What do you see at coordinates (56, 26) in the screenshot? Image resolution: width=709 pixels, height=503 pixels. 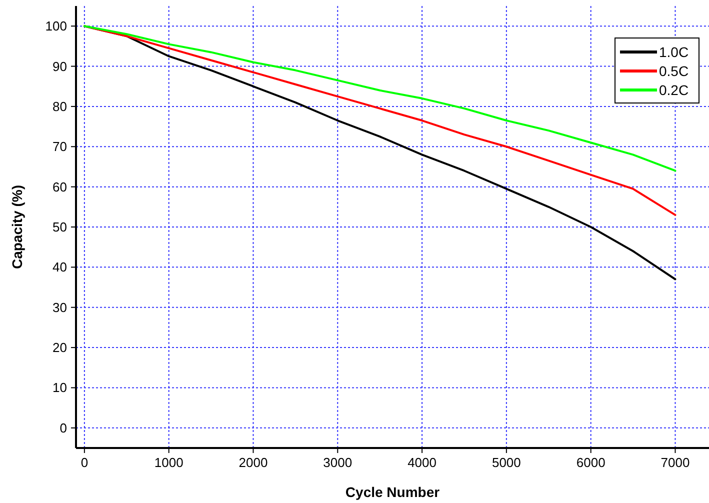 I see `y-tick-label: 100` at bounding box center [56, 26].